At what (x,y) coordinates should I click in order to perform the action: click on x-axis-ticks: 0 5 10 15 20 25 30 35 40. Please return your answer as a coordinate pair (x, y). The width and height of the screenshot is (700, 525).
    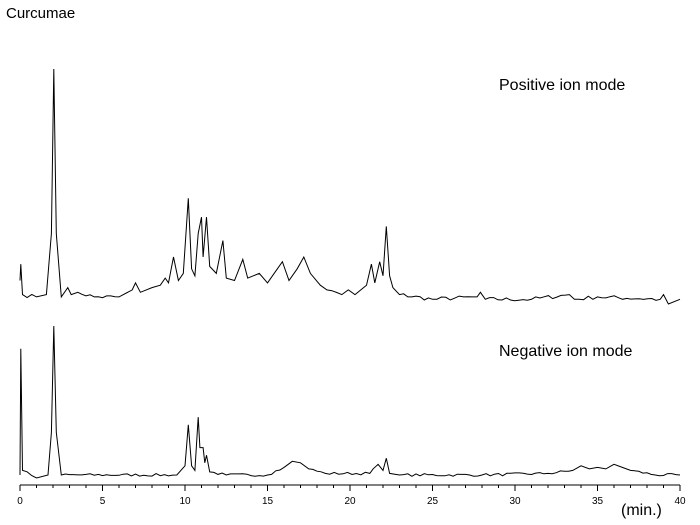
    Looking at the image, I should click on (351, 496).